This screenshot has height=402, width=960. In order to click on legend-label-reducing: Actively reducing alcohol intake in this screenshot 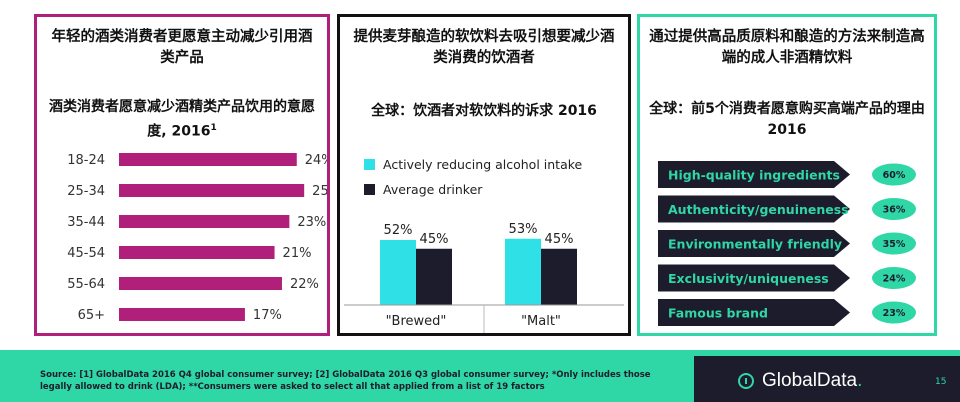, I will do `click(483, 164)`.